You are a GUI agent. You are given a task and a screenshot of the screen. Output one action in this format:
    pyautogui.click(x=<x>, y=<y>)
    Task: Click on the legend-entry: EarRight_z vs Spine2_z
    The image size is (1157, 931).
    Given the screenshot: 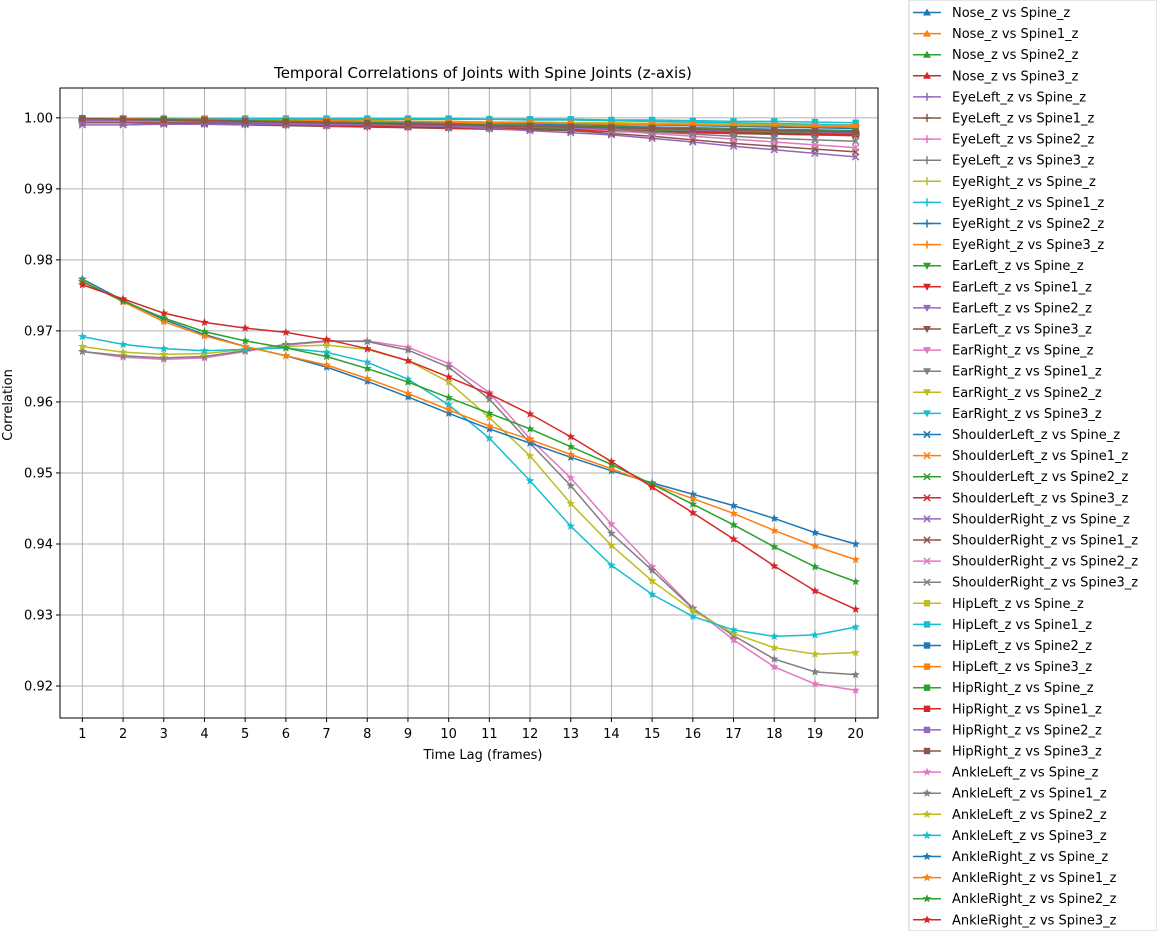 What is the action you would take?
    pyautogui.click(x=1007, y=393)
    